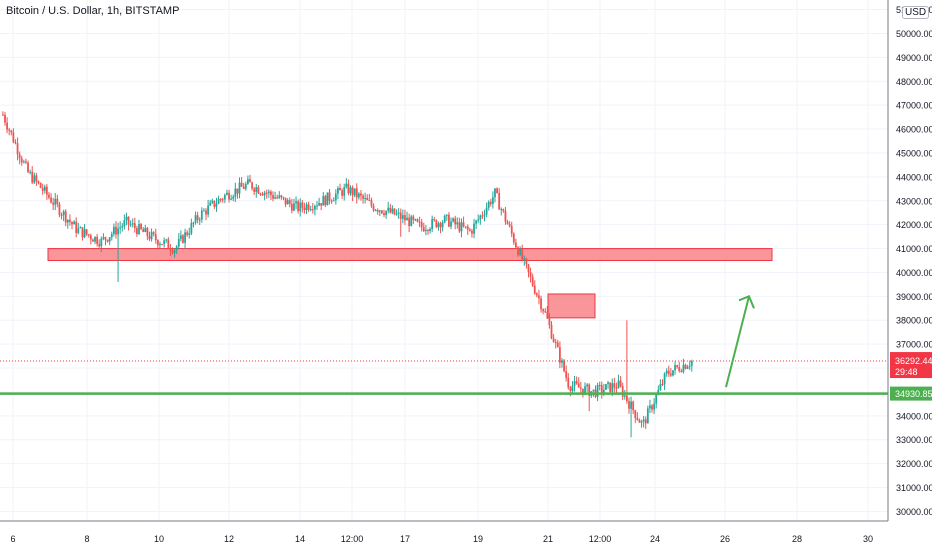 This screenshot has width=932, height=550. What do you see at coordinates (352, 539) in the screenshot?
I see `x-tick-label: 12:00` at bounding box center [352, 539].